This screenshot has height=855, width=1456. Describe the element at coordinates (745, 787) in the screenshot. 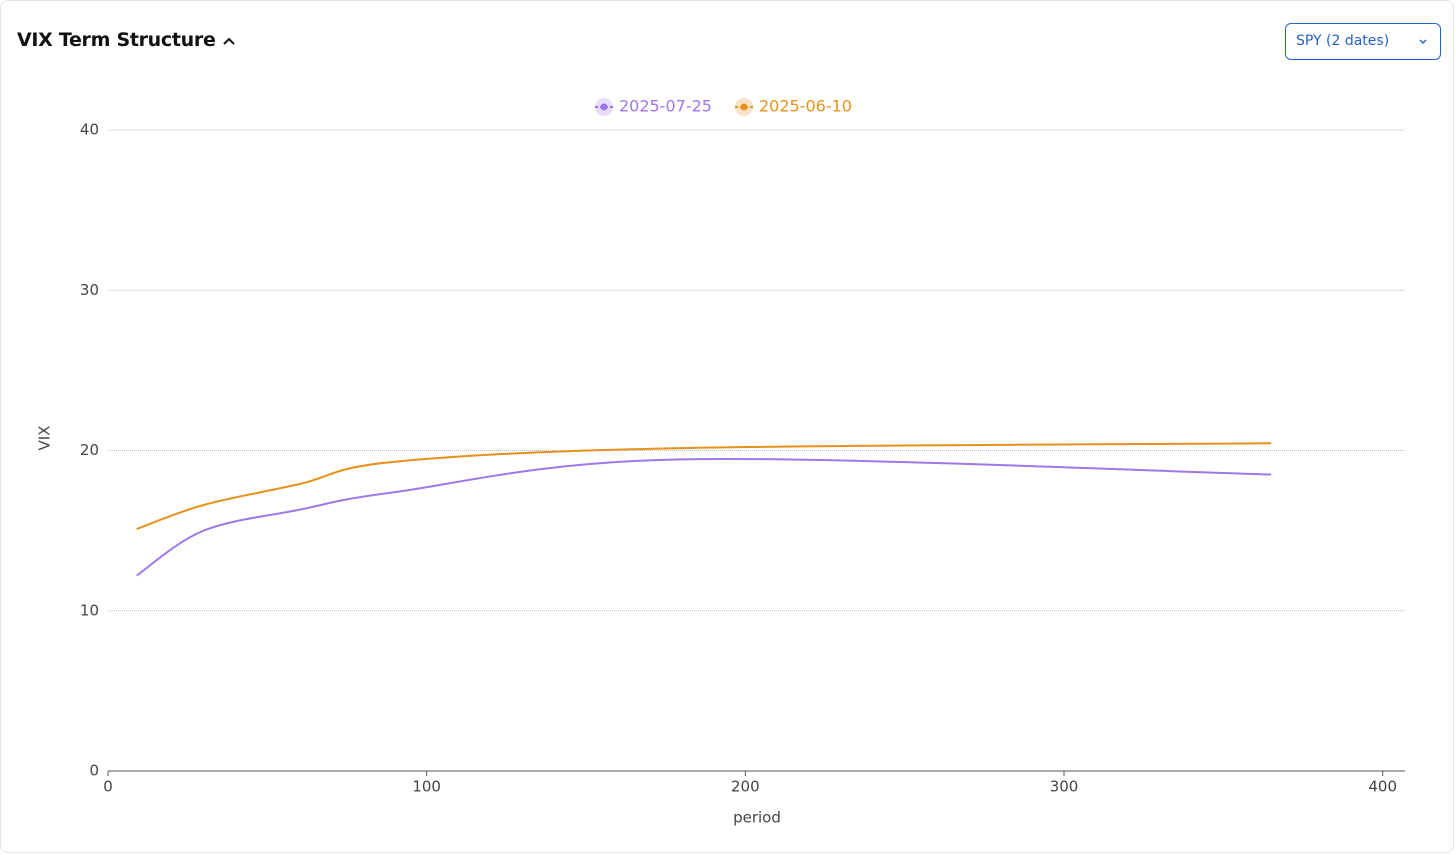

I see `x-tick-label: 200` at that location.